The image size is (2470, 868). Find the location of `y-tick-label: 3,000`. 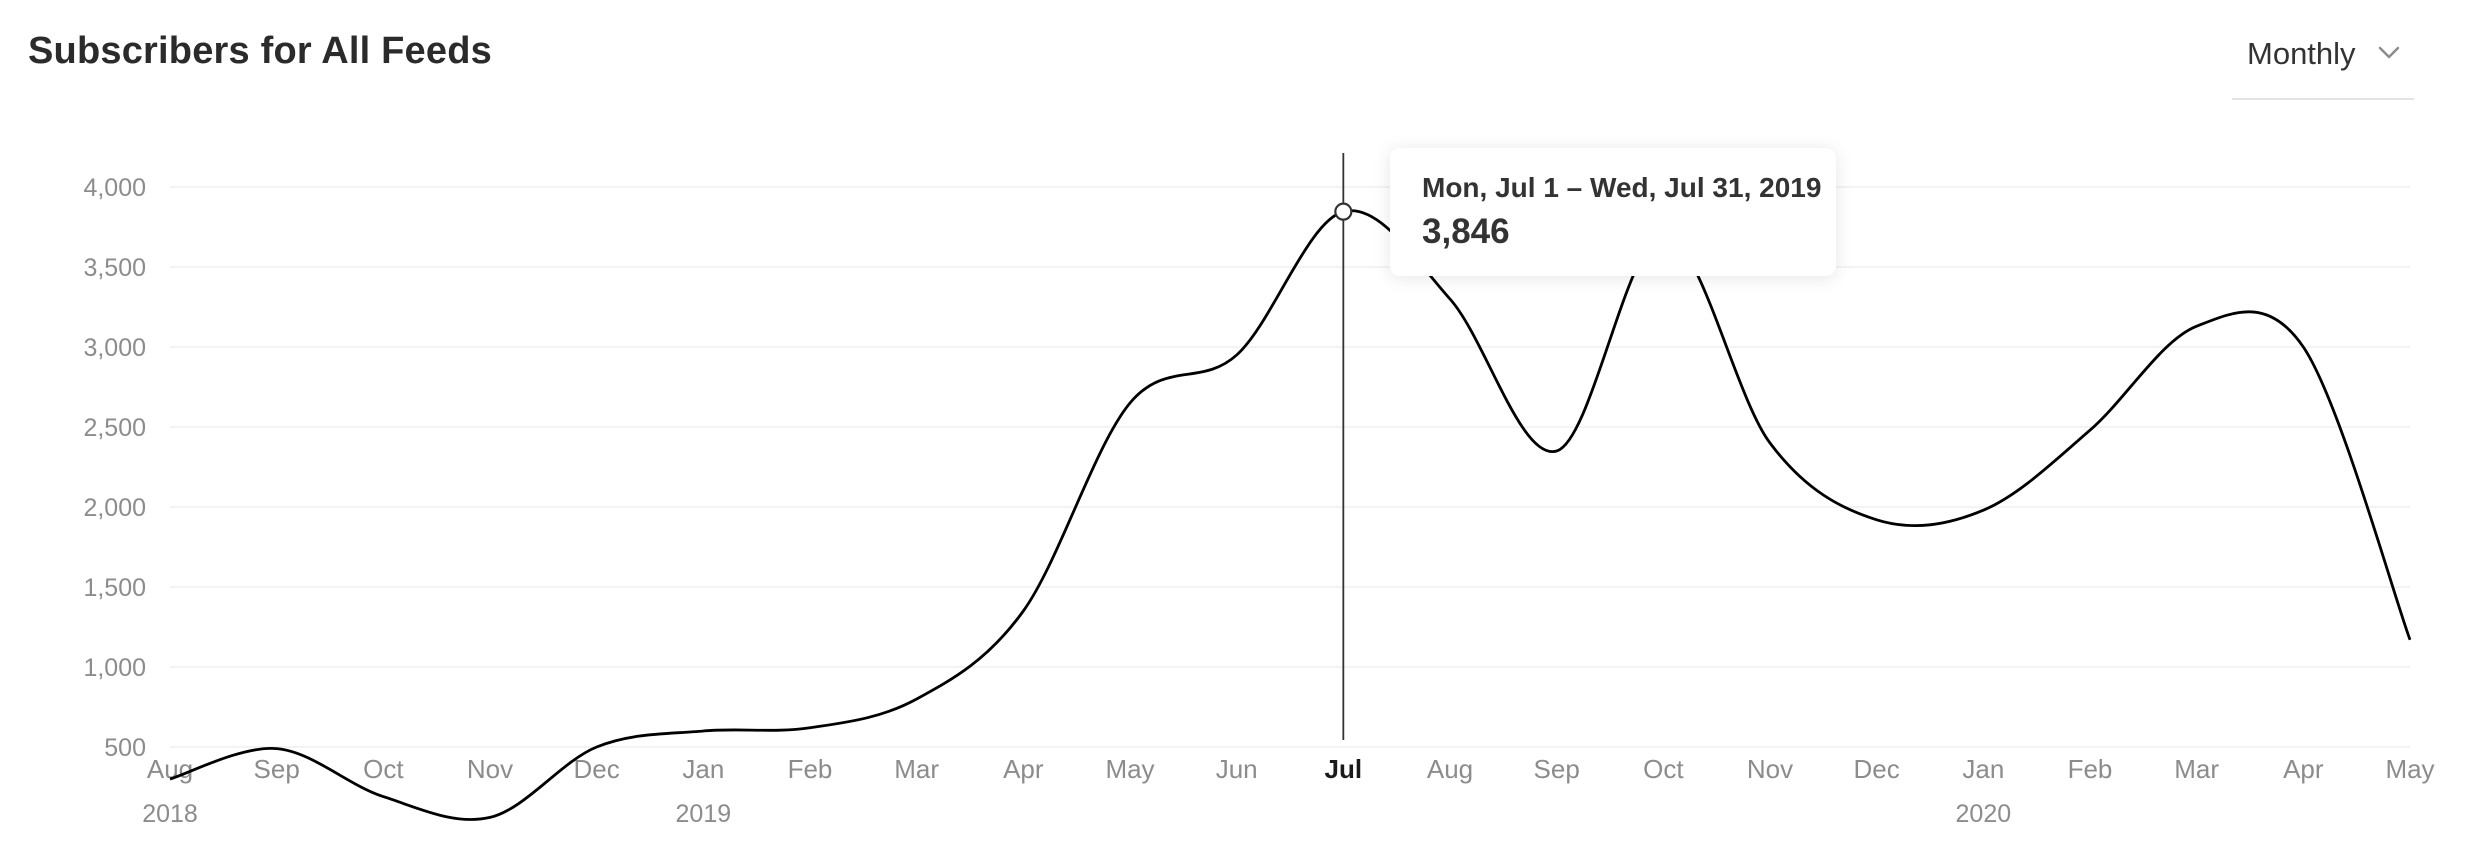

y-tick-label: 3,000 is located at coordinates (114, 348).